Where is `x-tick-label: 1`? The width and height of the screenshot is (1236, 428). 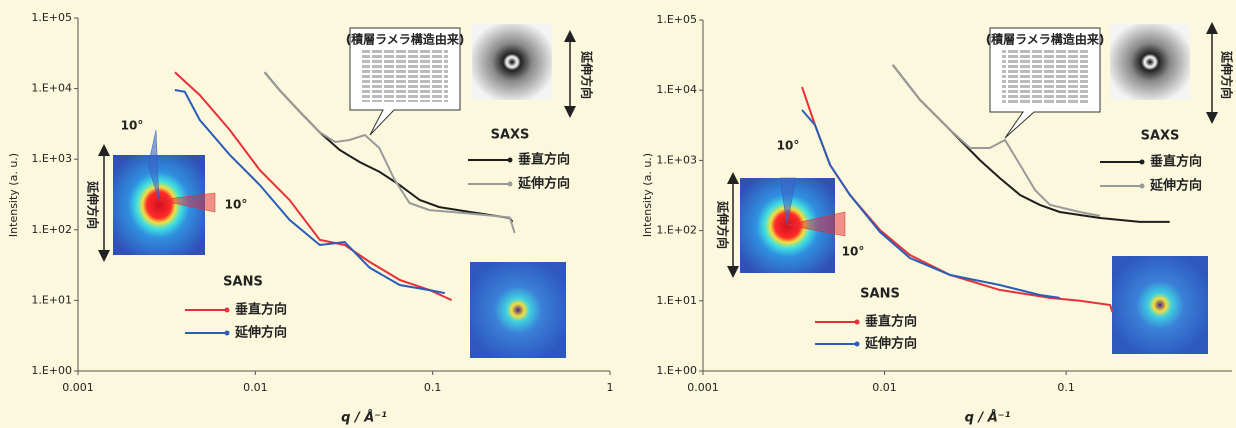 x-tick-label: 1 is located at coordinates (610, 387).